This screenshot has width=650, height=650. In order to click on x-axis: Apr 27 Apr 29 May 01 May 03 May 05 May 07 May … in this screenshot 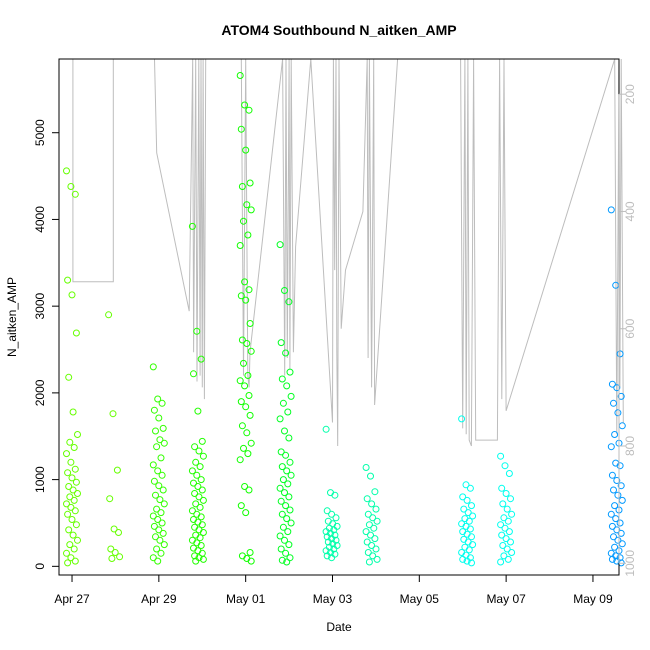, I will do `click(333, 590)`.